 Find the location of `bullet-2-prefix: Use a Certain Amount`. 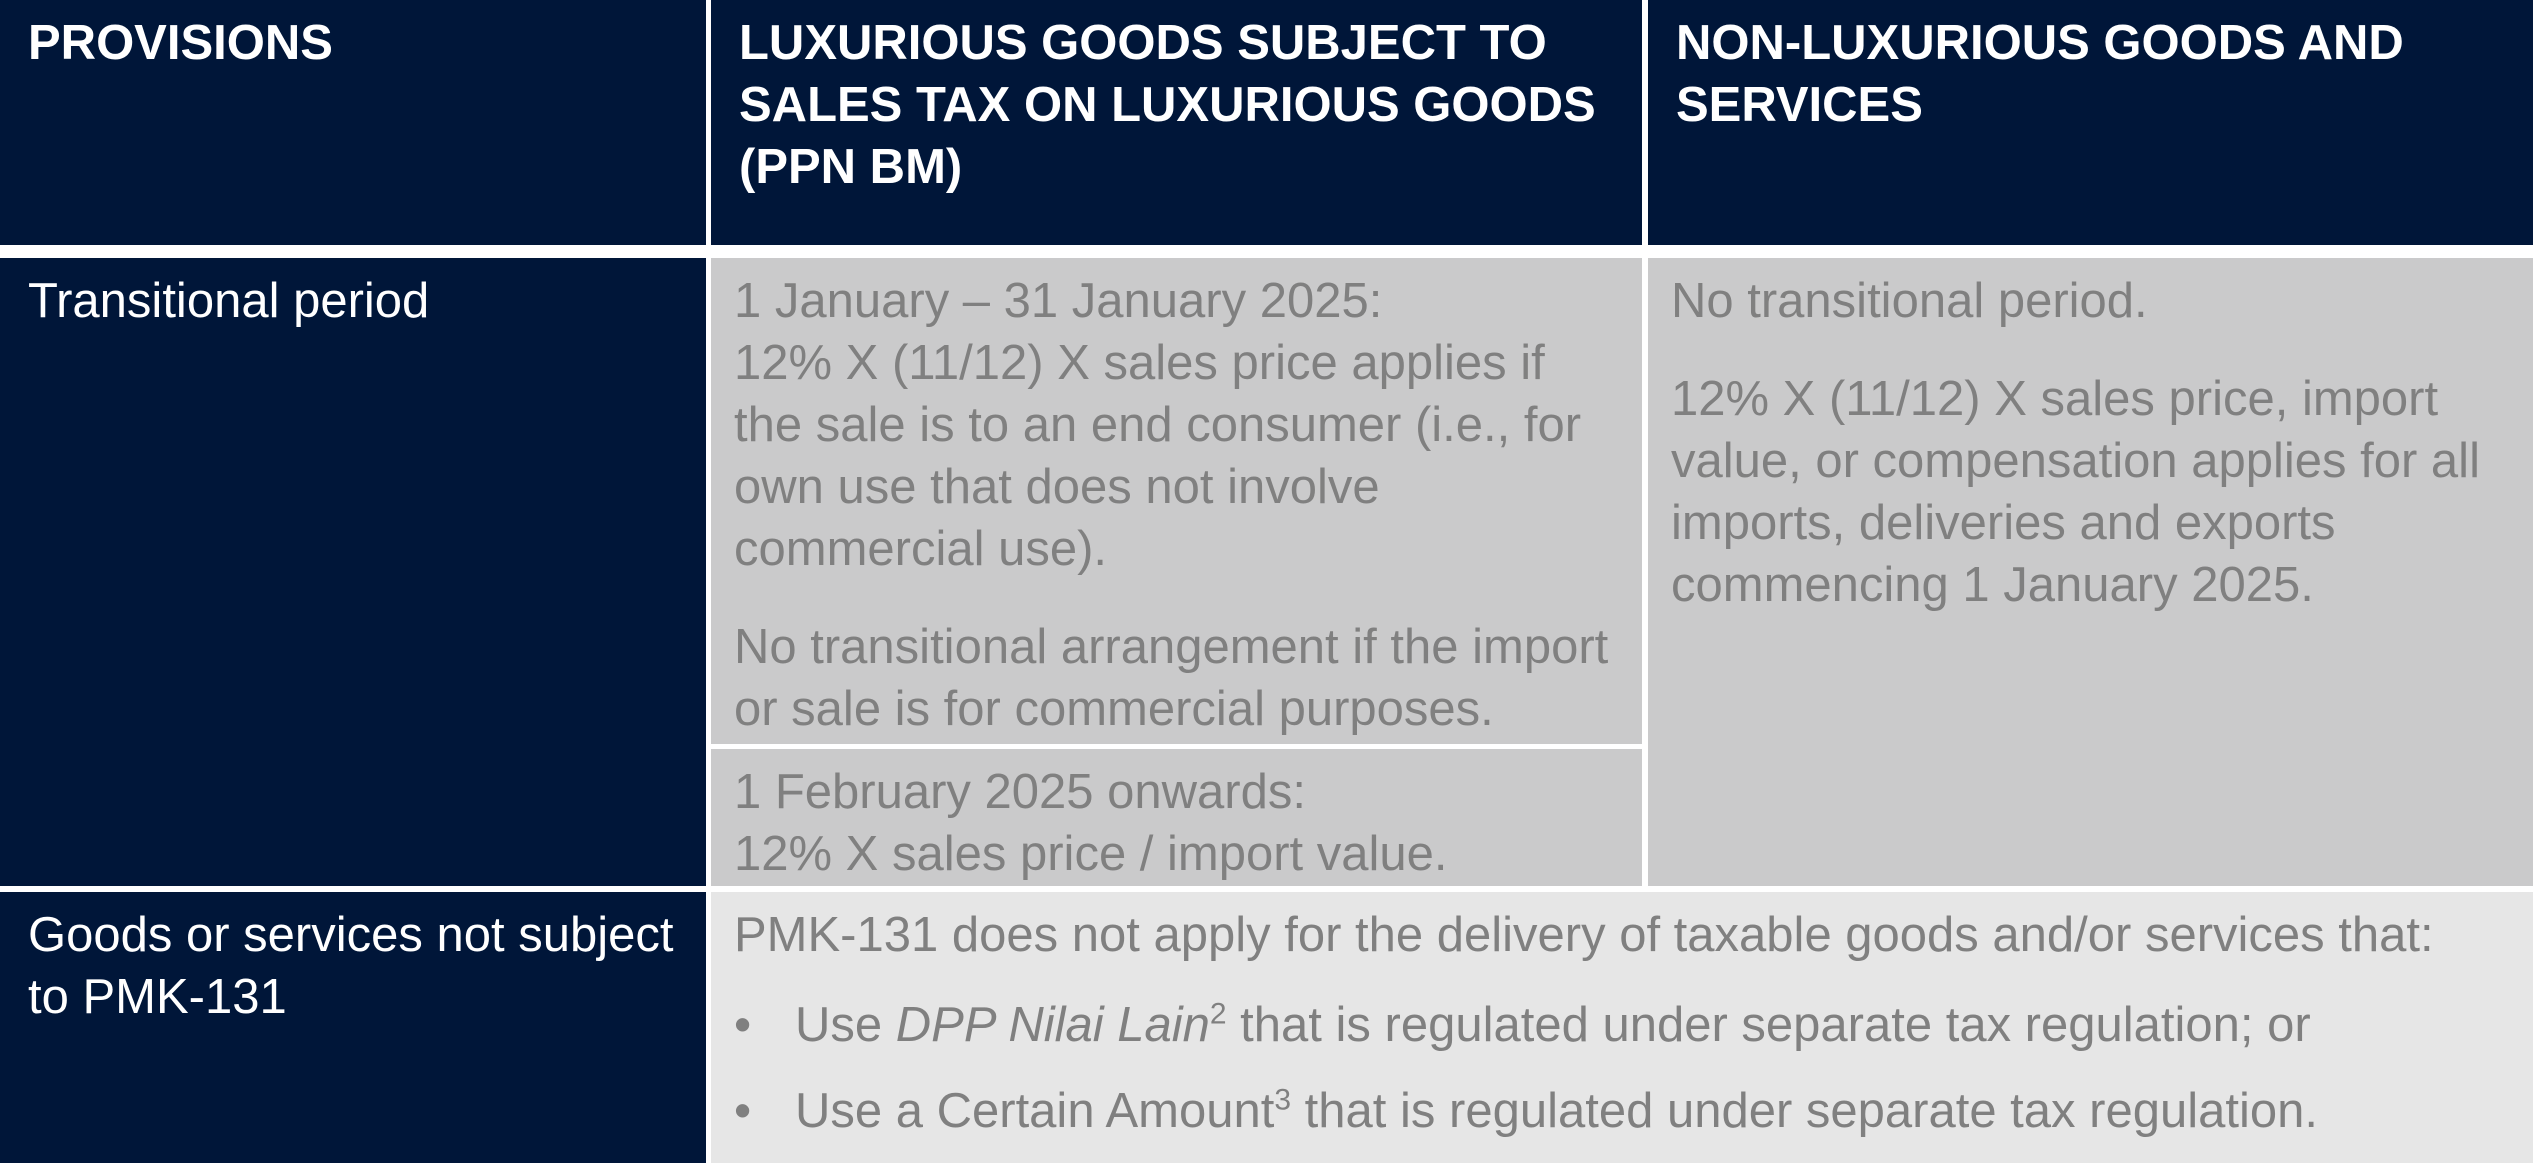

bullet-2-prefix: Use a Certain Amount is located at coordinates (1035, 1111).